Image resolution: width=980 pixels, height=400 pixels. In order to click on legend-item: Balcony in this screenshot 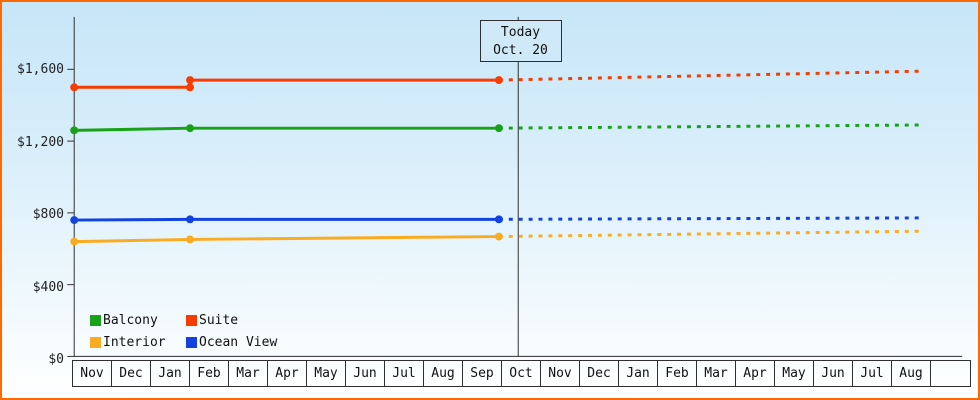, I will do `click(138, 320)`.